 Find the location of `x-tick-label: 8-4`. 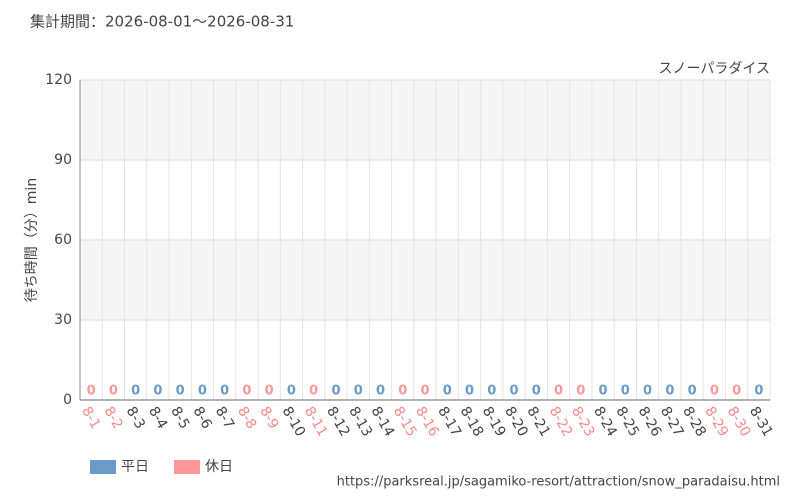

x-tick-label: 8-4 is located at coordinates (157, 418).